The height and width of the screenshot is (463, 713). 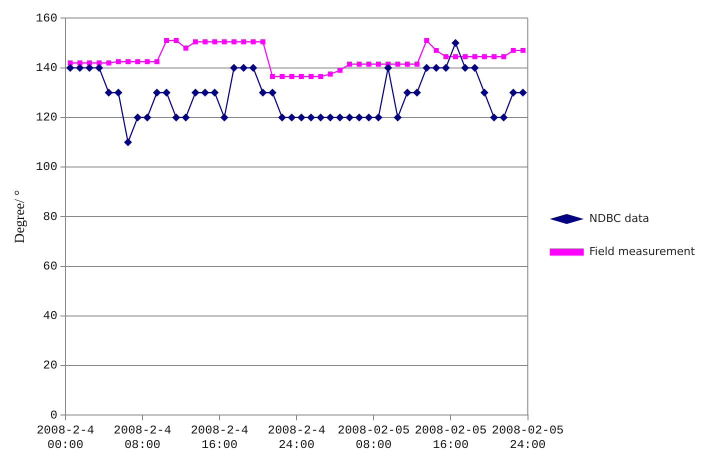 What do you see at coordinates (47, 67) in the screenshot?
I see `y-tick-label: 140` at bounding box center [47, 67].